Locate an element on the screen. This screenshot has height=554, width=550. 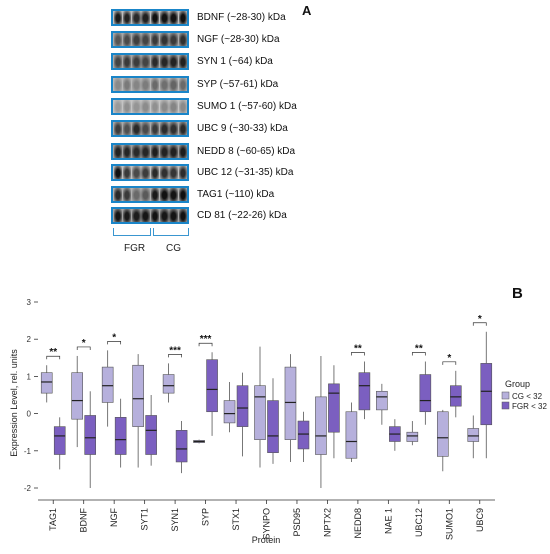
group-label-cg: CG is located at coordinates (173, 248).